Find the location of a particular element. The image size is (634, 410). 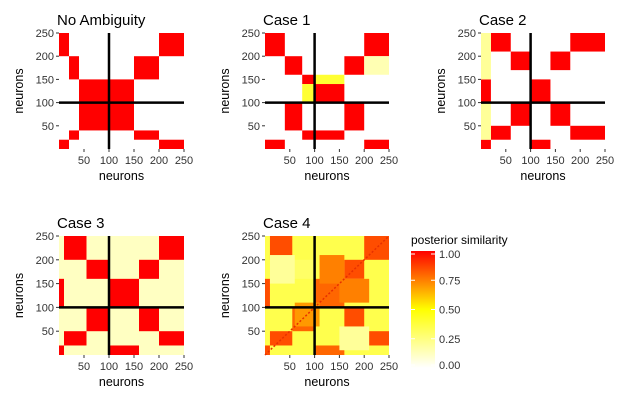

legend-tick-label: 0.00 is located at coordinates (449, 366).